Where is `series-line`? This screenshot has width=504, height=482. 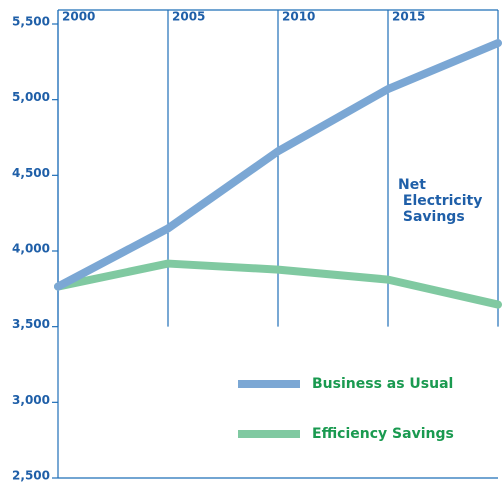
series-line is located at coordinates (278, 284).